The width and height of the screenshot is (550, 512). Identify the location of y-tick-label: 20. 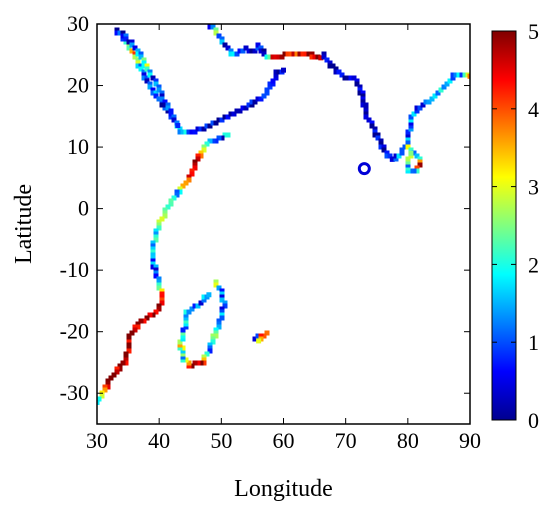
(78, 85).